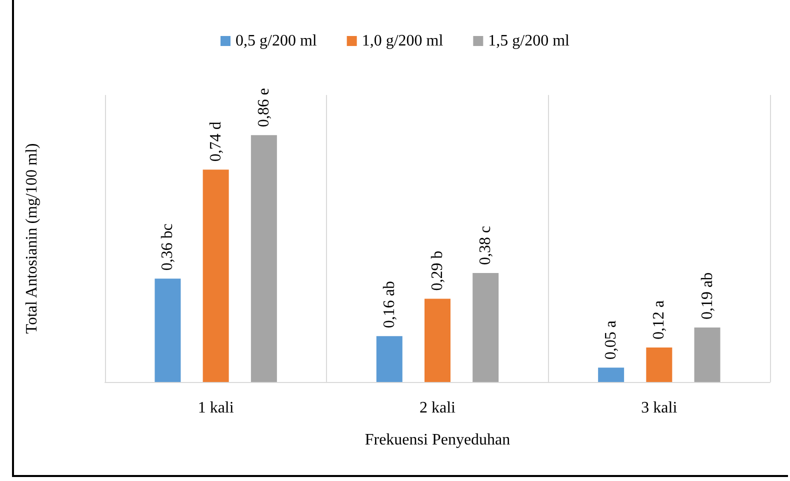 Image resolution: width=790 pixels, height=481 pixels. I want to click on data-label: 0,16 ab, so click(389, 304).